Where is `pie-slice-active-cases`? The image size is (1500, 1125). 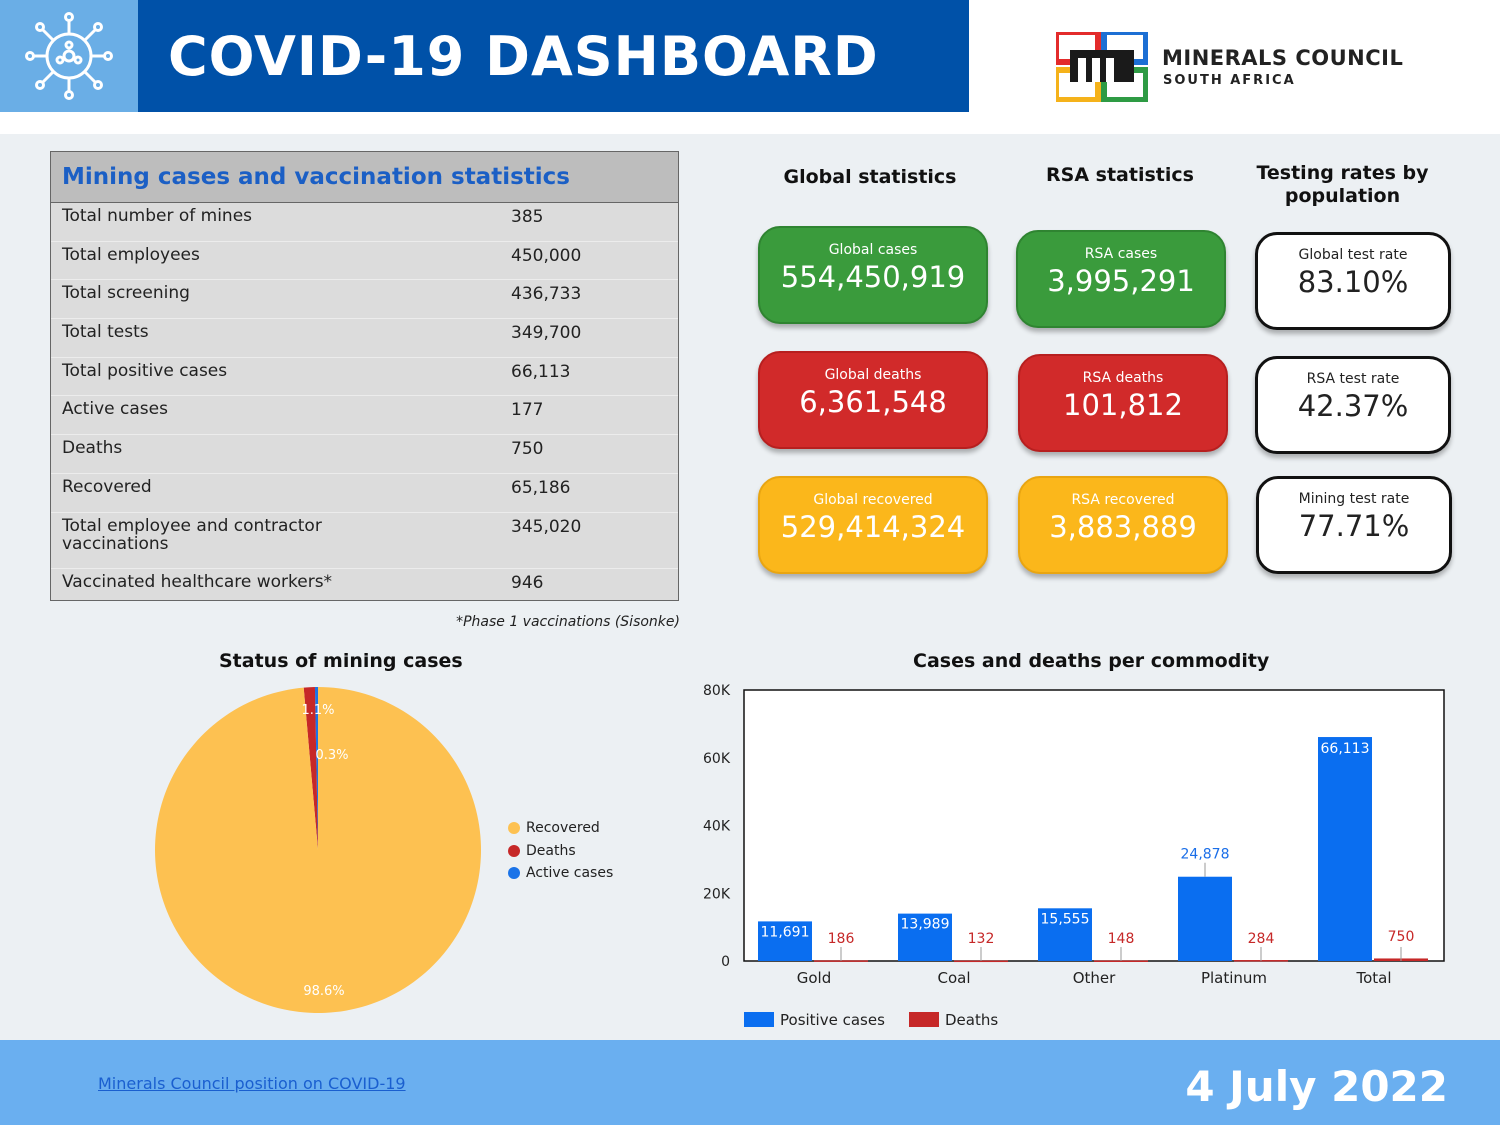 pie-slice-active-cases is located at coordinates (316, 768).